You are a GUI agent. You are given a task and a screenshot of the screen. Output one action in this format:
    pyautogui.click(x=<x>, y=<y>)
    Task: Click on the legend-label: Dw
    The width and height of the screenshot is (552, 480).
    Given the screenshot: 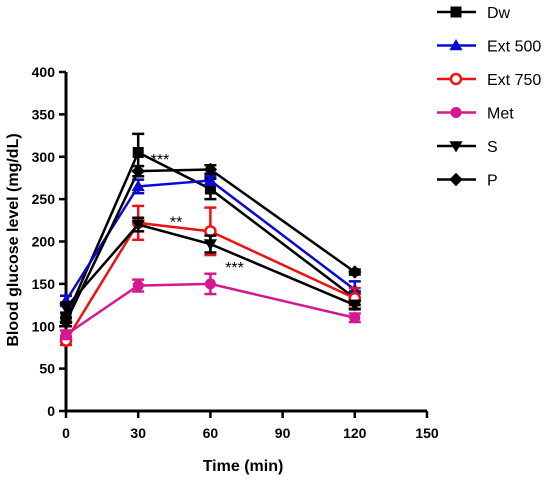 What is the action you would take?
    pyautogui.click(x=499, y=13)
    